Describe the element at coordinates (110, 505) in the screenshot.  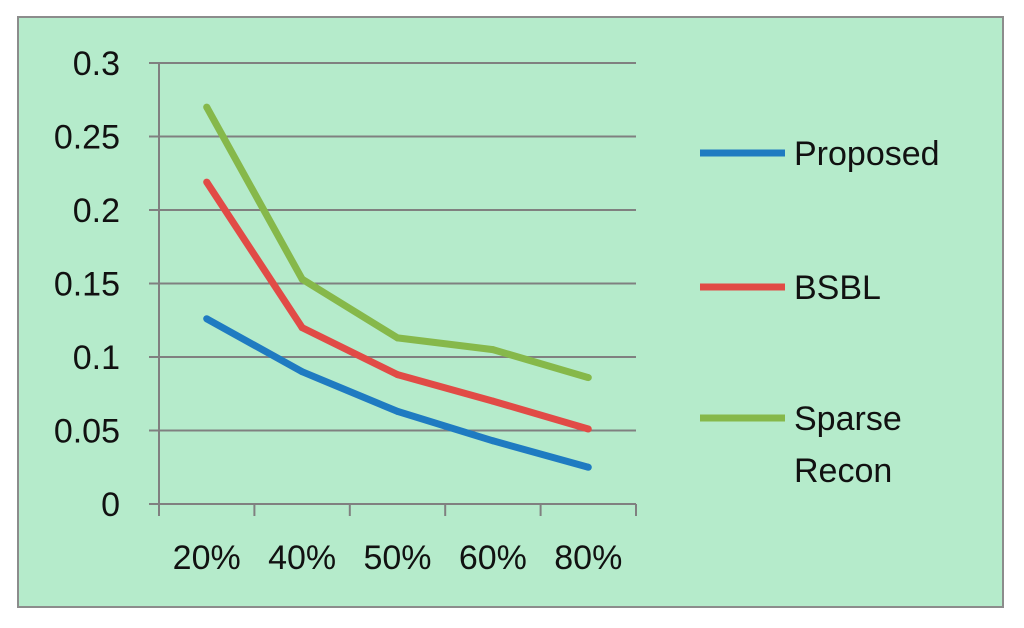
I see `y-tick-label: 0` at that location.